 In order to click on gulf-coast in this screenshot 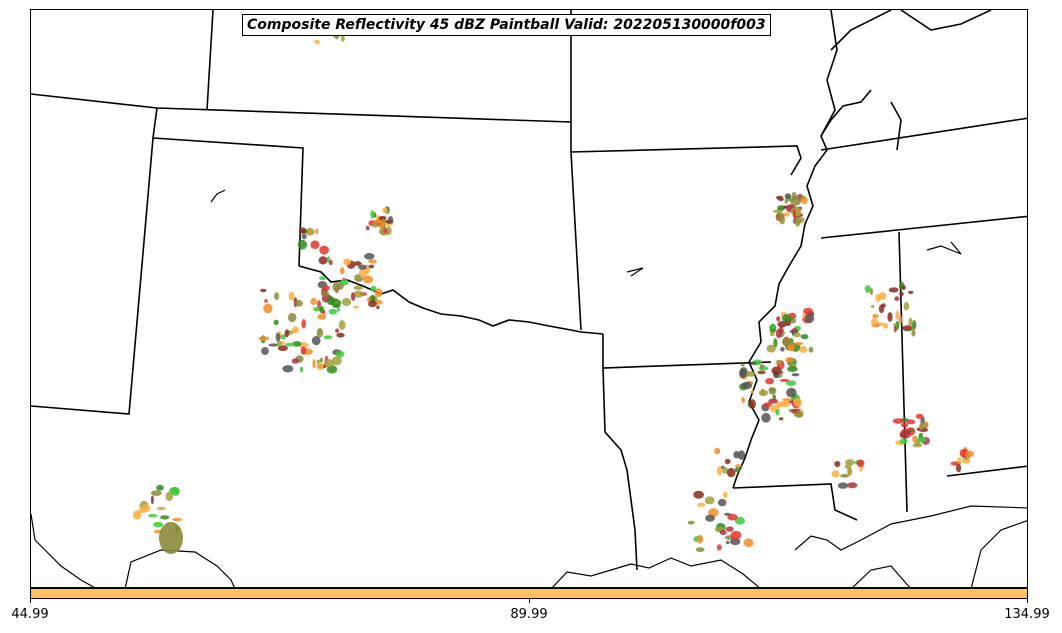, I will do `click(910, 528)`.